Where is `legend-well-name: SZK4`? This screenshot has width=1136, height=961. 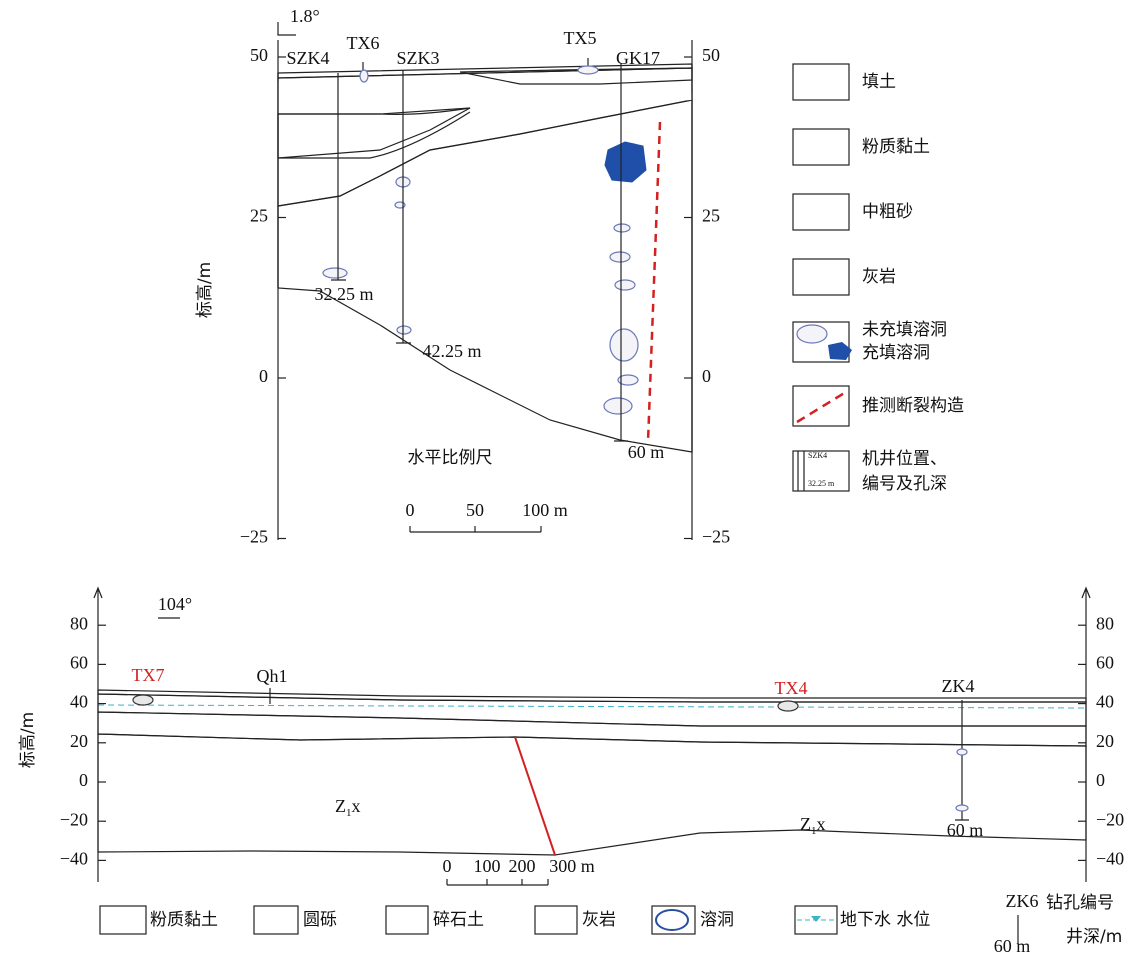 legend-well-name: SZK4 is located at coordinates (817, 455).